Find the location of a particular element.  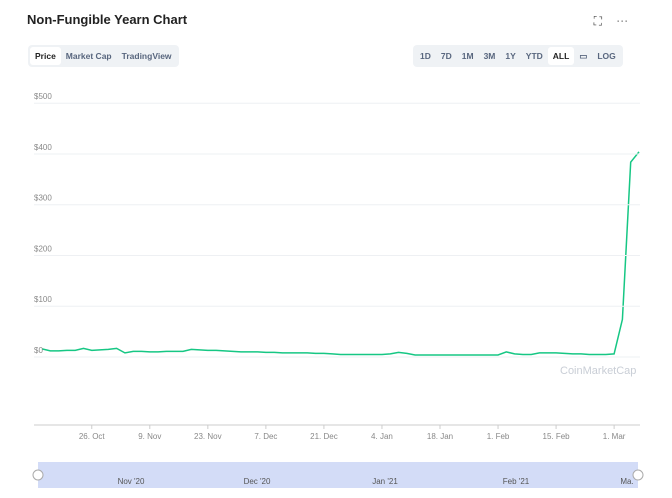

x-tick-label: 7. Dec is located at coordinates (265, 436).